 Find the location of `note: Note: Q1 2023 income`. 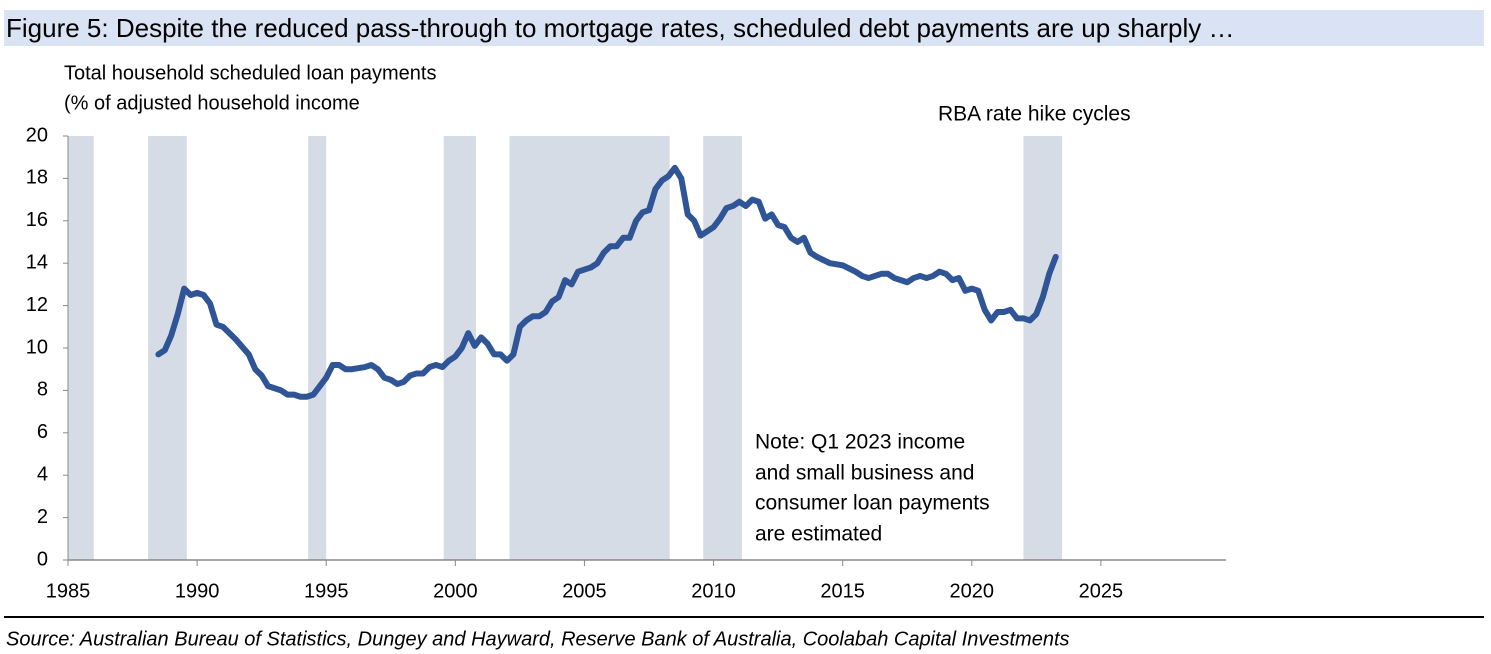

note: Note: Q1 2023 income is located at coordinates (860, 442).